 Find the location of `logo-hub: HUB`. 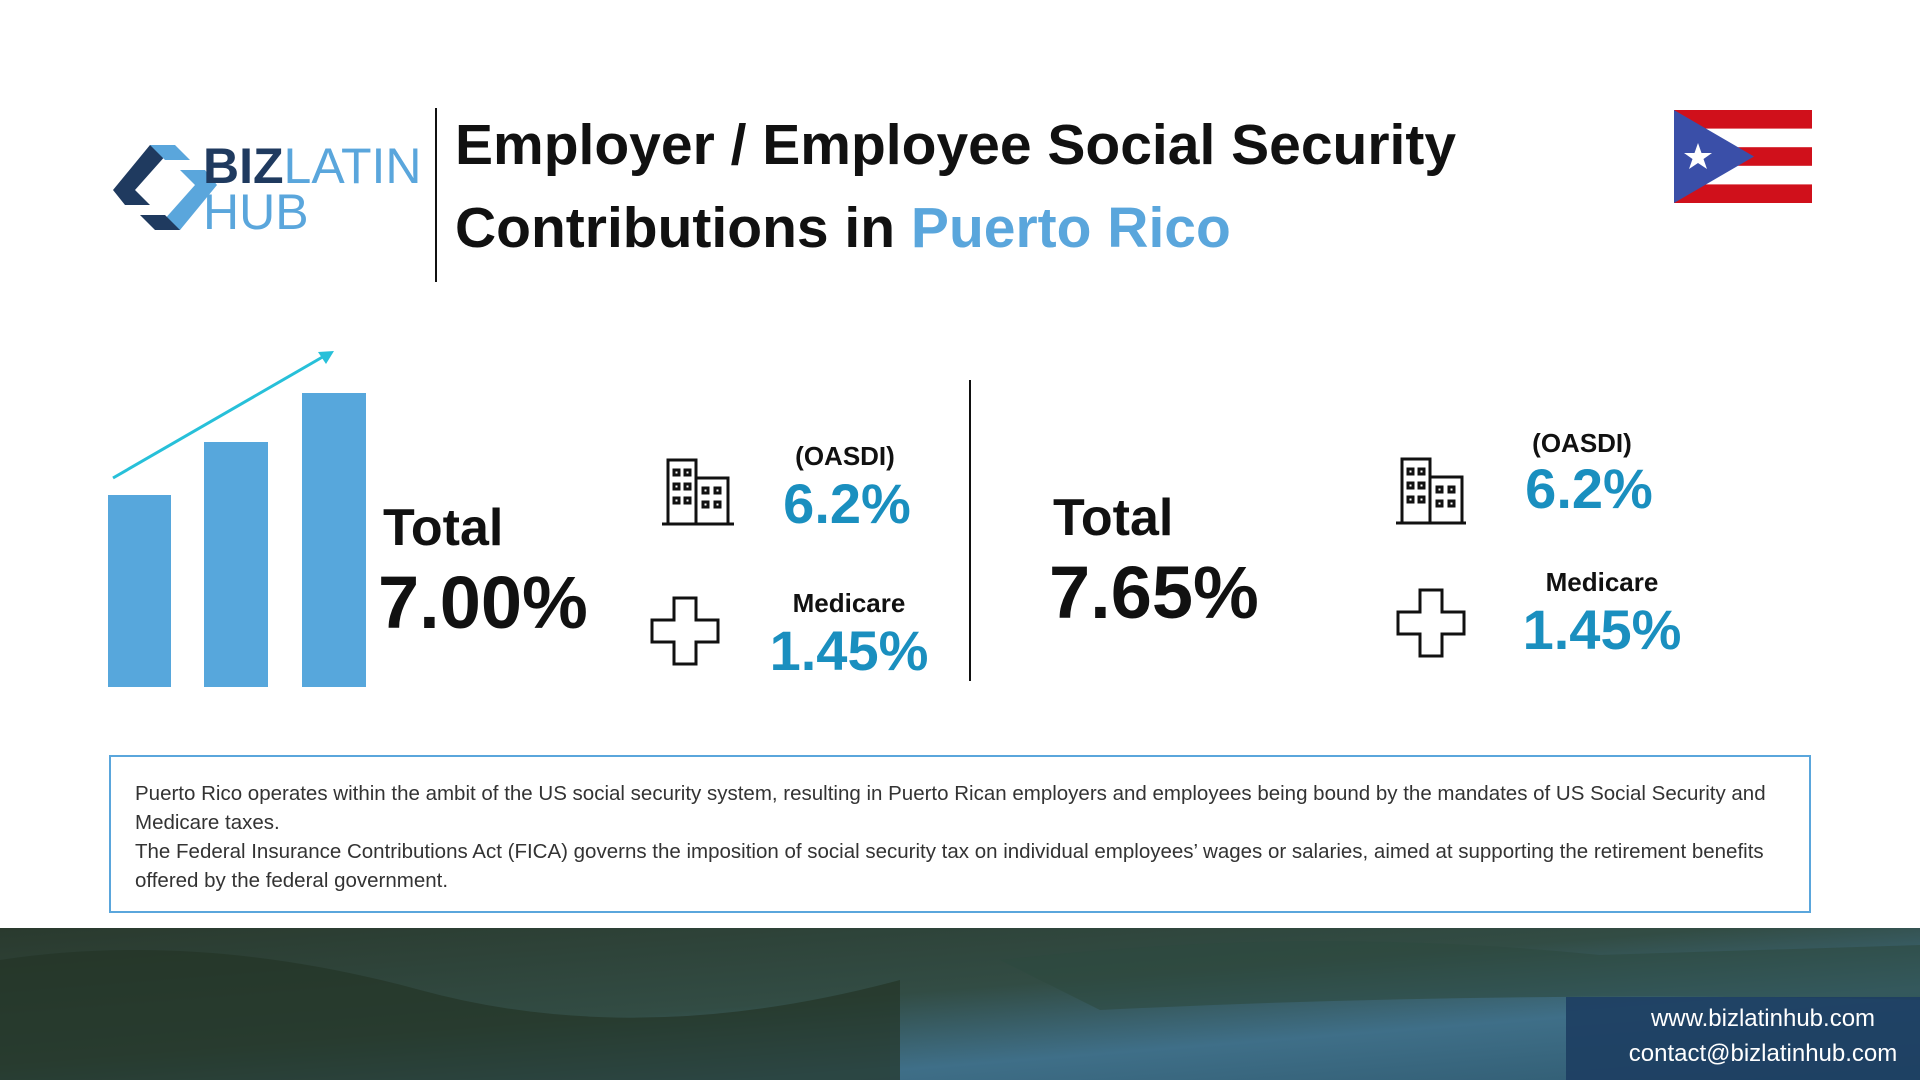

logo-hub: HUB is located at coordinates (256, 212).